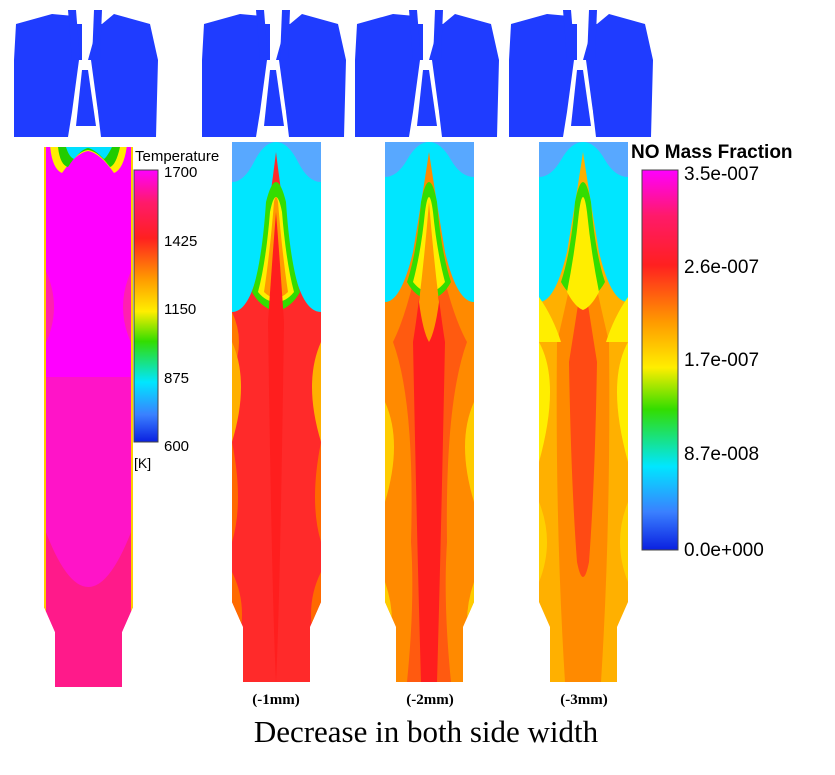 The image size is (835, 775). What do you see at coordinates (426, 731) in the screenshot?
I see `figure-caption: Decrease in both side width` at bounding box center [426, 731].